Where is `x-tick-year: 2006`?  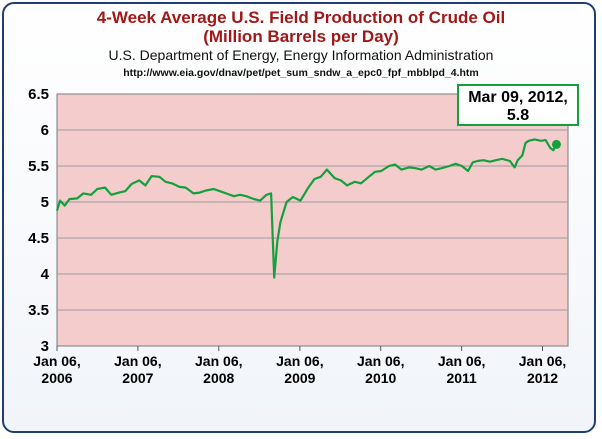 x-tick-year: 2006 is located at coordinates (56, 378).